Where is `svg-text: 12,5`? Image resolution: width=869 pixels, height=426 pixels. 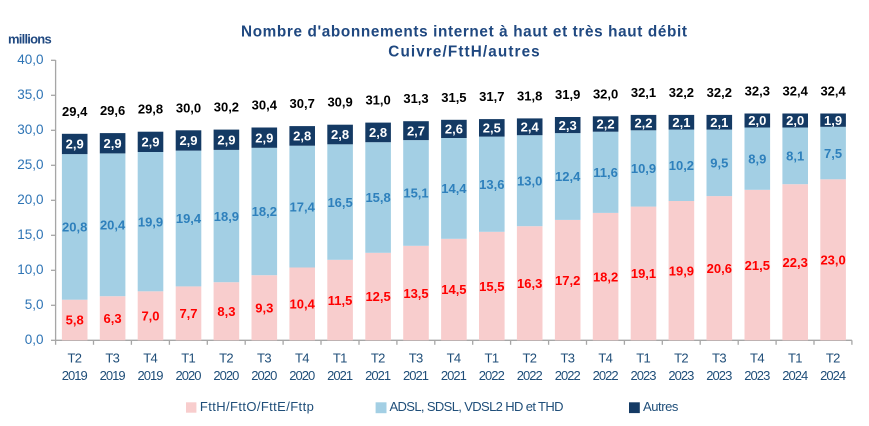 svg-text: 12,5 is located at coordinates (377, 296).